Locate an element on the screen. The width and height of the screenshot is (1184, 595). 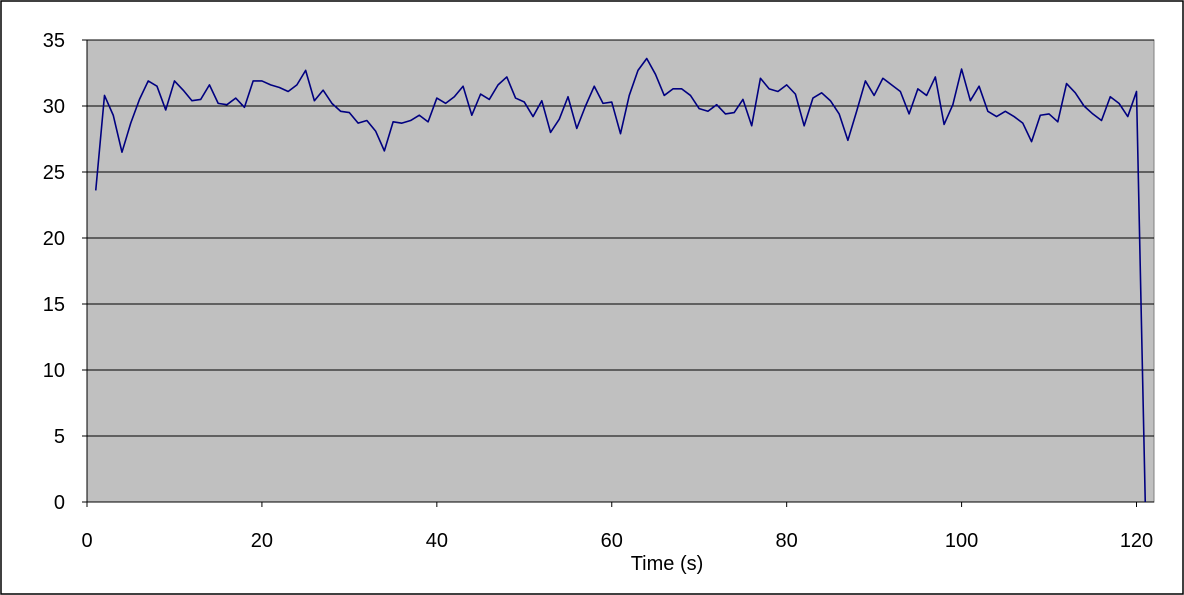
y-tick-label: 20 is located at coordinates (54, 239).